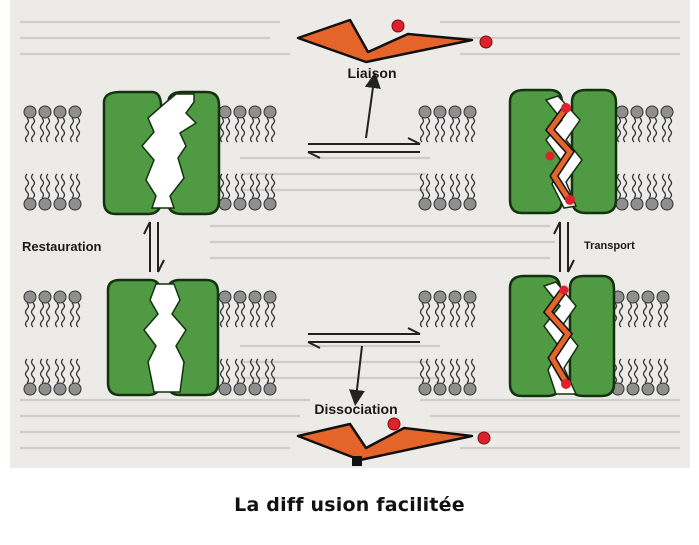 The width and height of the screenshot is (699, 545). What do you see at coordinates (355, 409) in the screenshot?
I see `label-dissociation: Dissociation` at bounding box center [355, 409].